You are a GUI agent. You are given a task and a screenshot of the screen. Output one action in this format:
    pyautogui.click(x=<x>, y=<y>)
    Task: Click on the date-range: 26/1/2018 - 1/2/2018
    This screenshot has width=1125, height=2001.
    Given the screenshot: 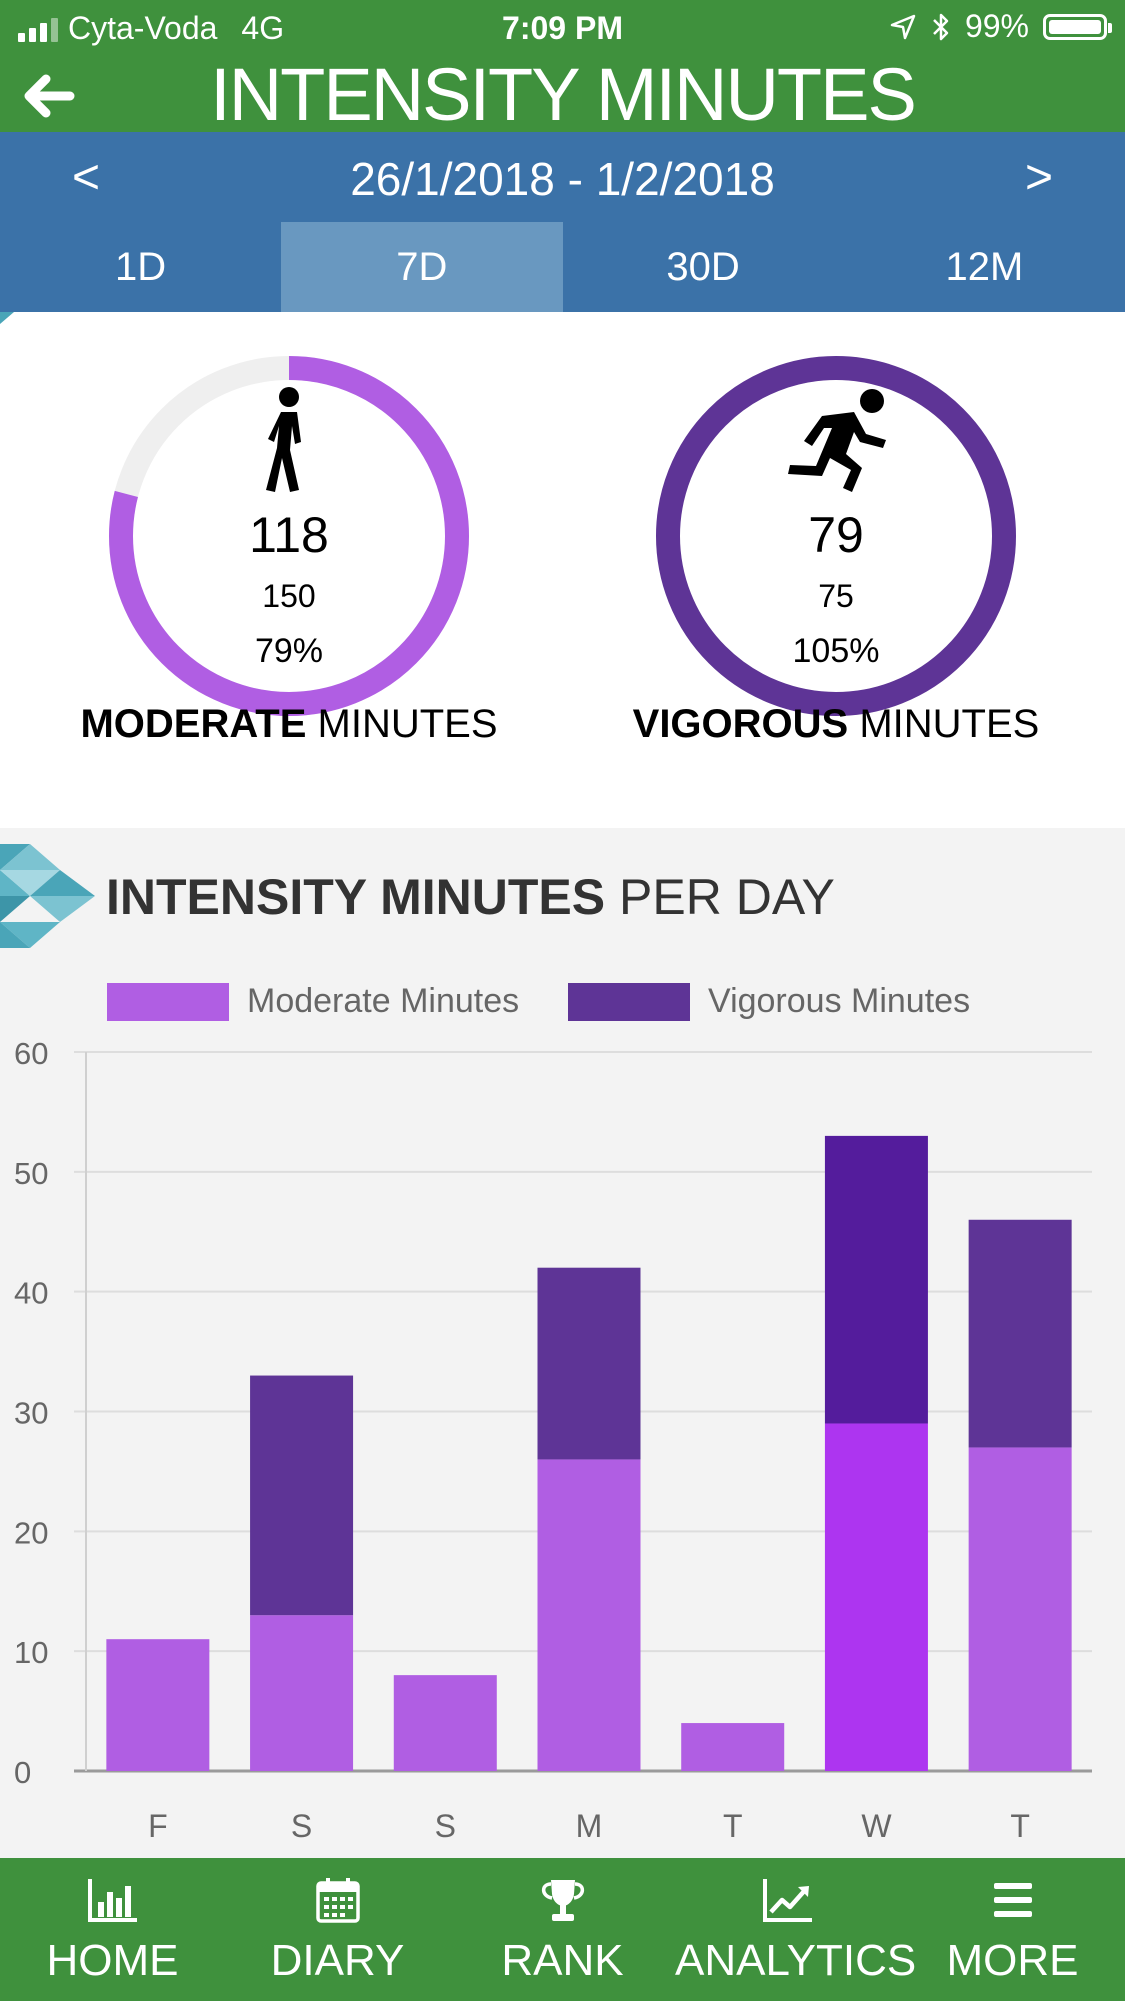 What is the action you would take?
    pyautogui.click(x=562, y=179)
    